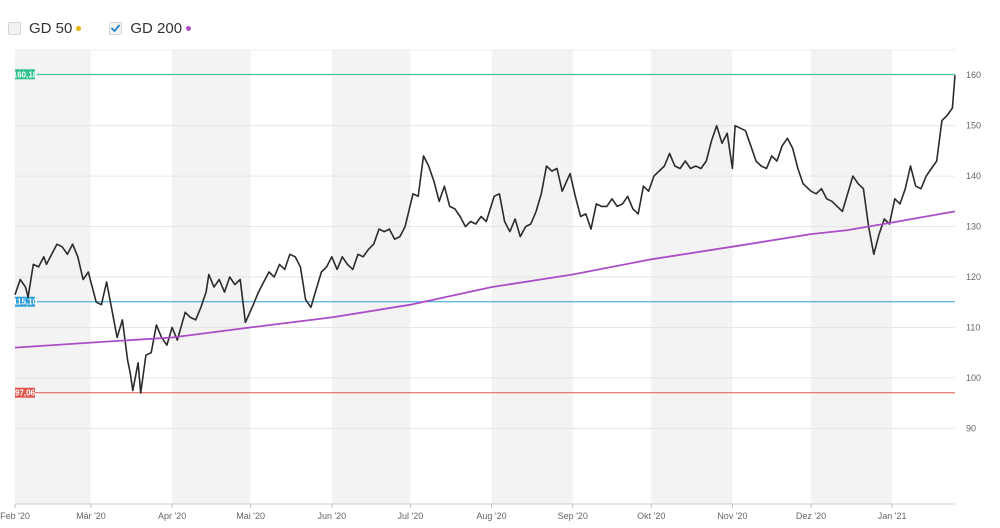 The image size is (1000, 528). What do you see at coordinates (973, 227) in the screenshot?
I see `y-tick-label: 130` at bounding box center [973, 227].